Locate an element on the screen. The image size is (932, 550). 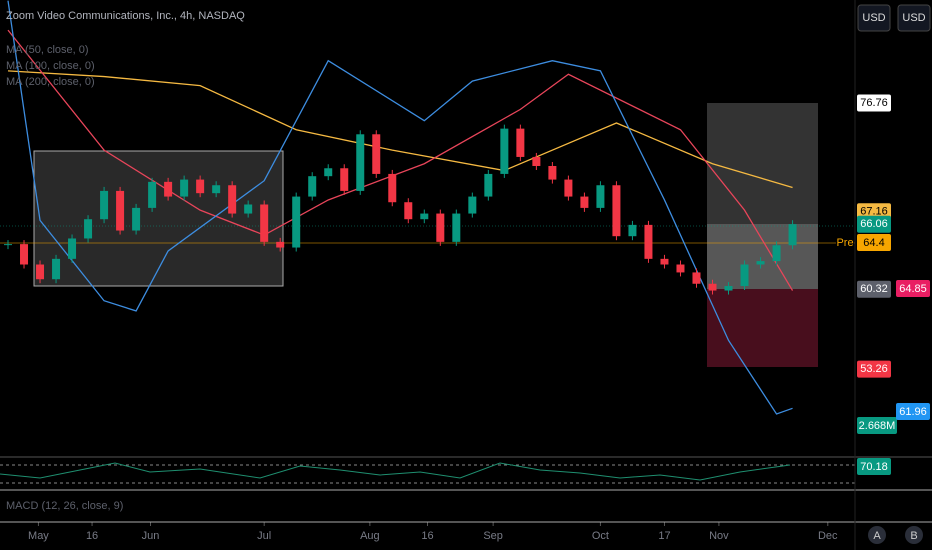
volume-text: 2.668M is located at coordinates (877, 426).